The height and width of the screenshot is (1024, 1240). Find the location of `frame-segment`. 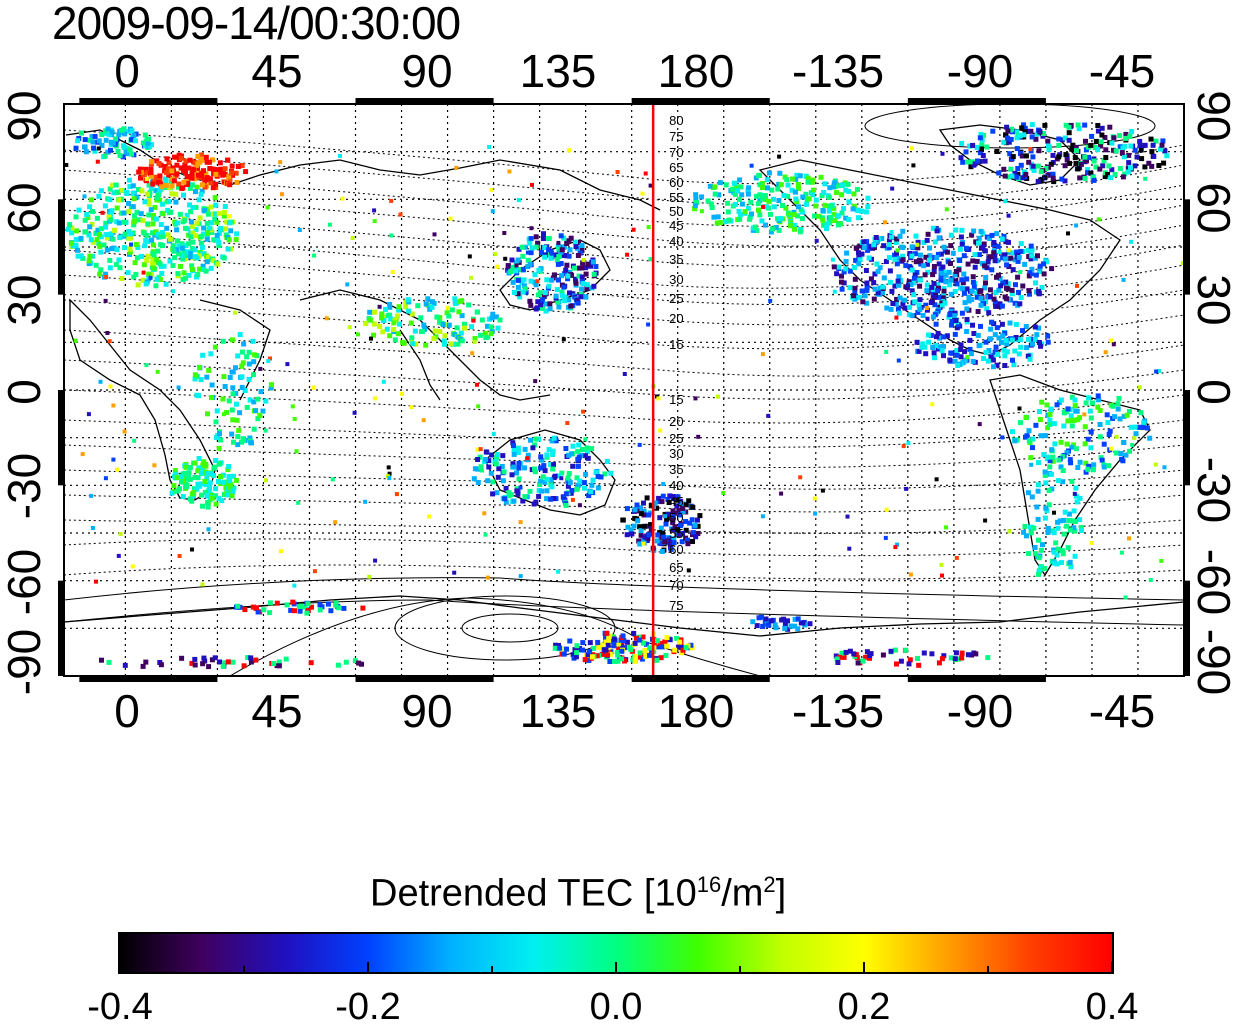

frame-segment is located at coordinates (424, 101).